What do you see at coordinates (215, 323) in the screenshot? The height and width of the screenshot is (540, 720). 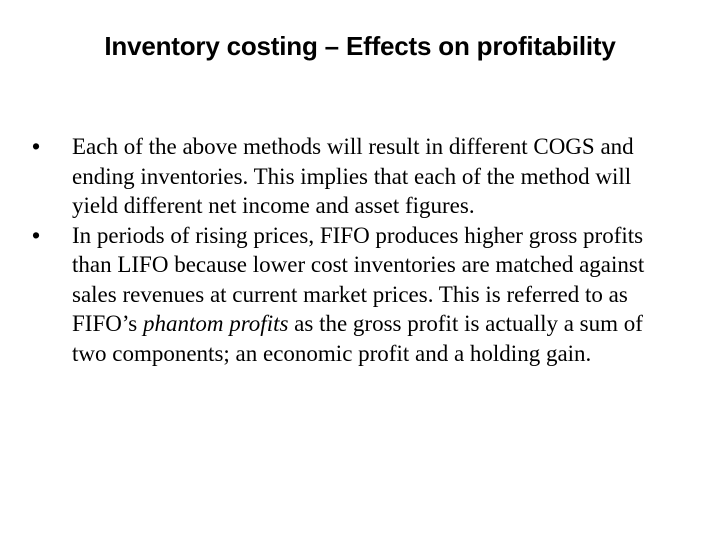 I see `phantom-profits-term: phantom profits` at bounding box center [215, 323].